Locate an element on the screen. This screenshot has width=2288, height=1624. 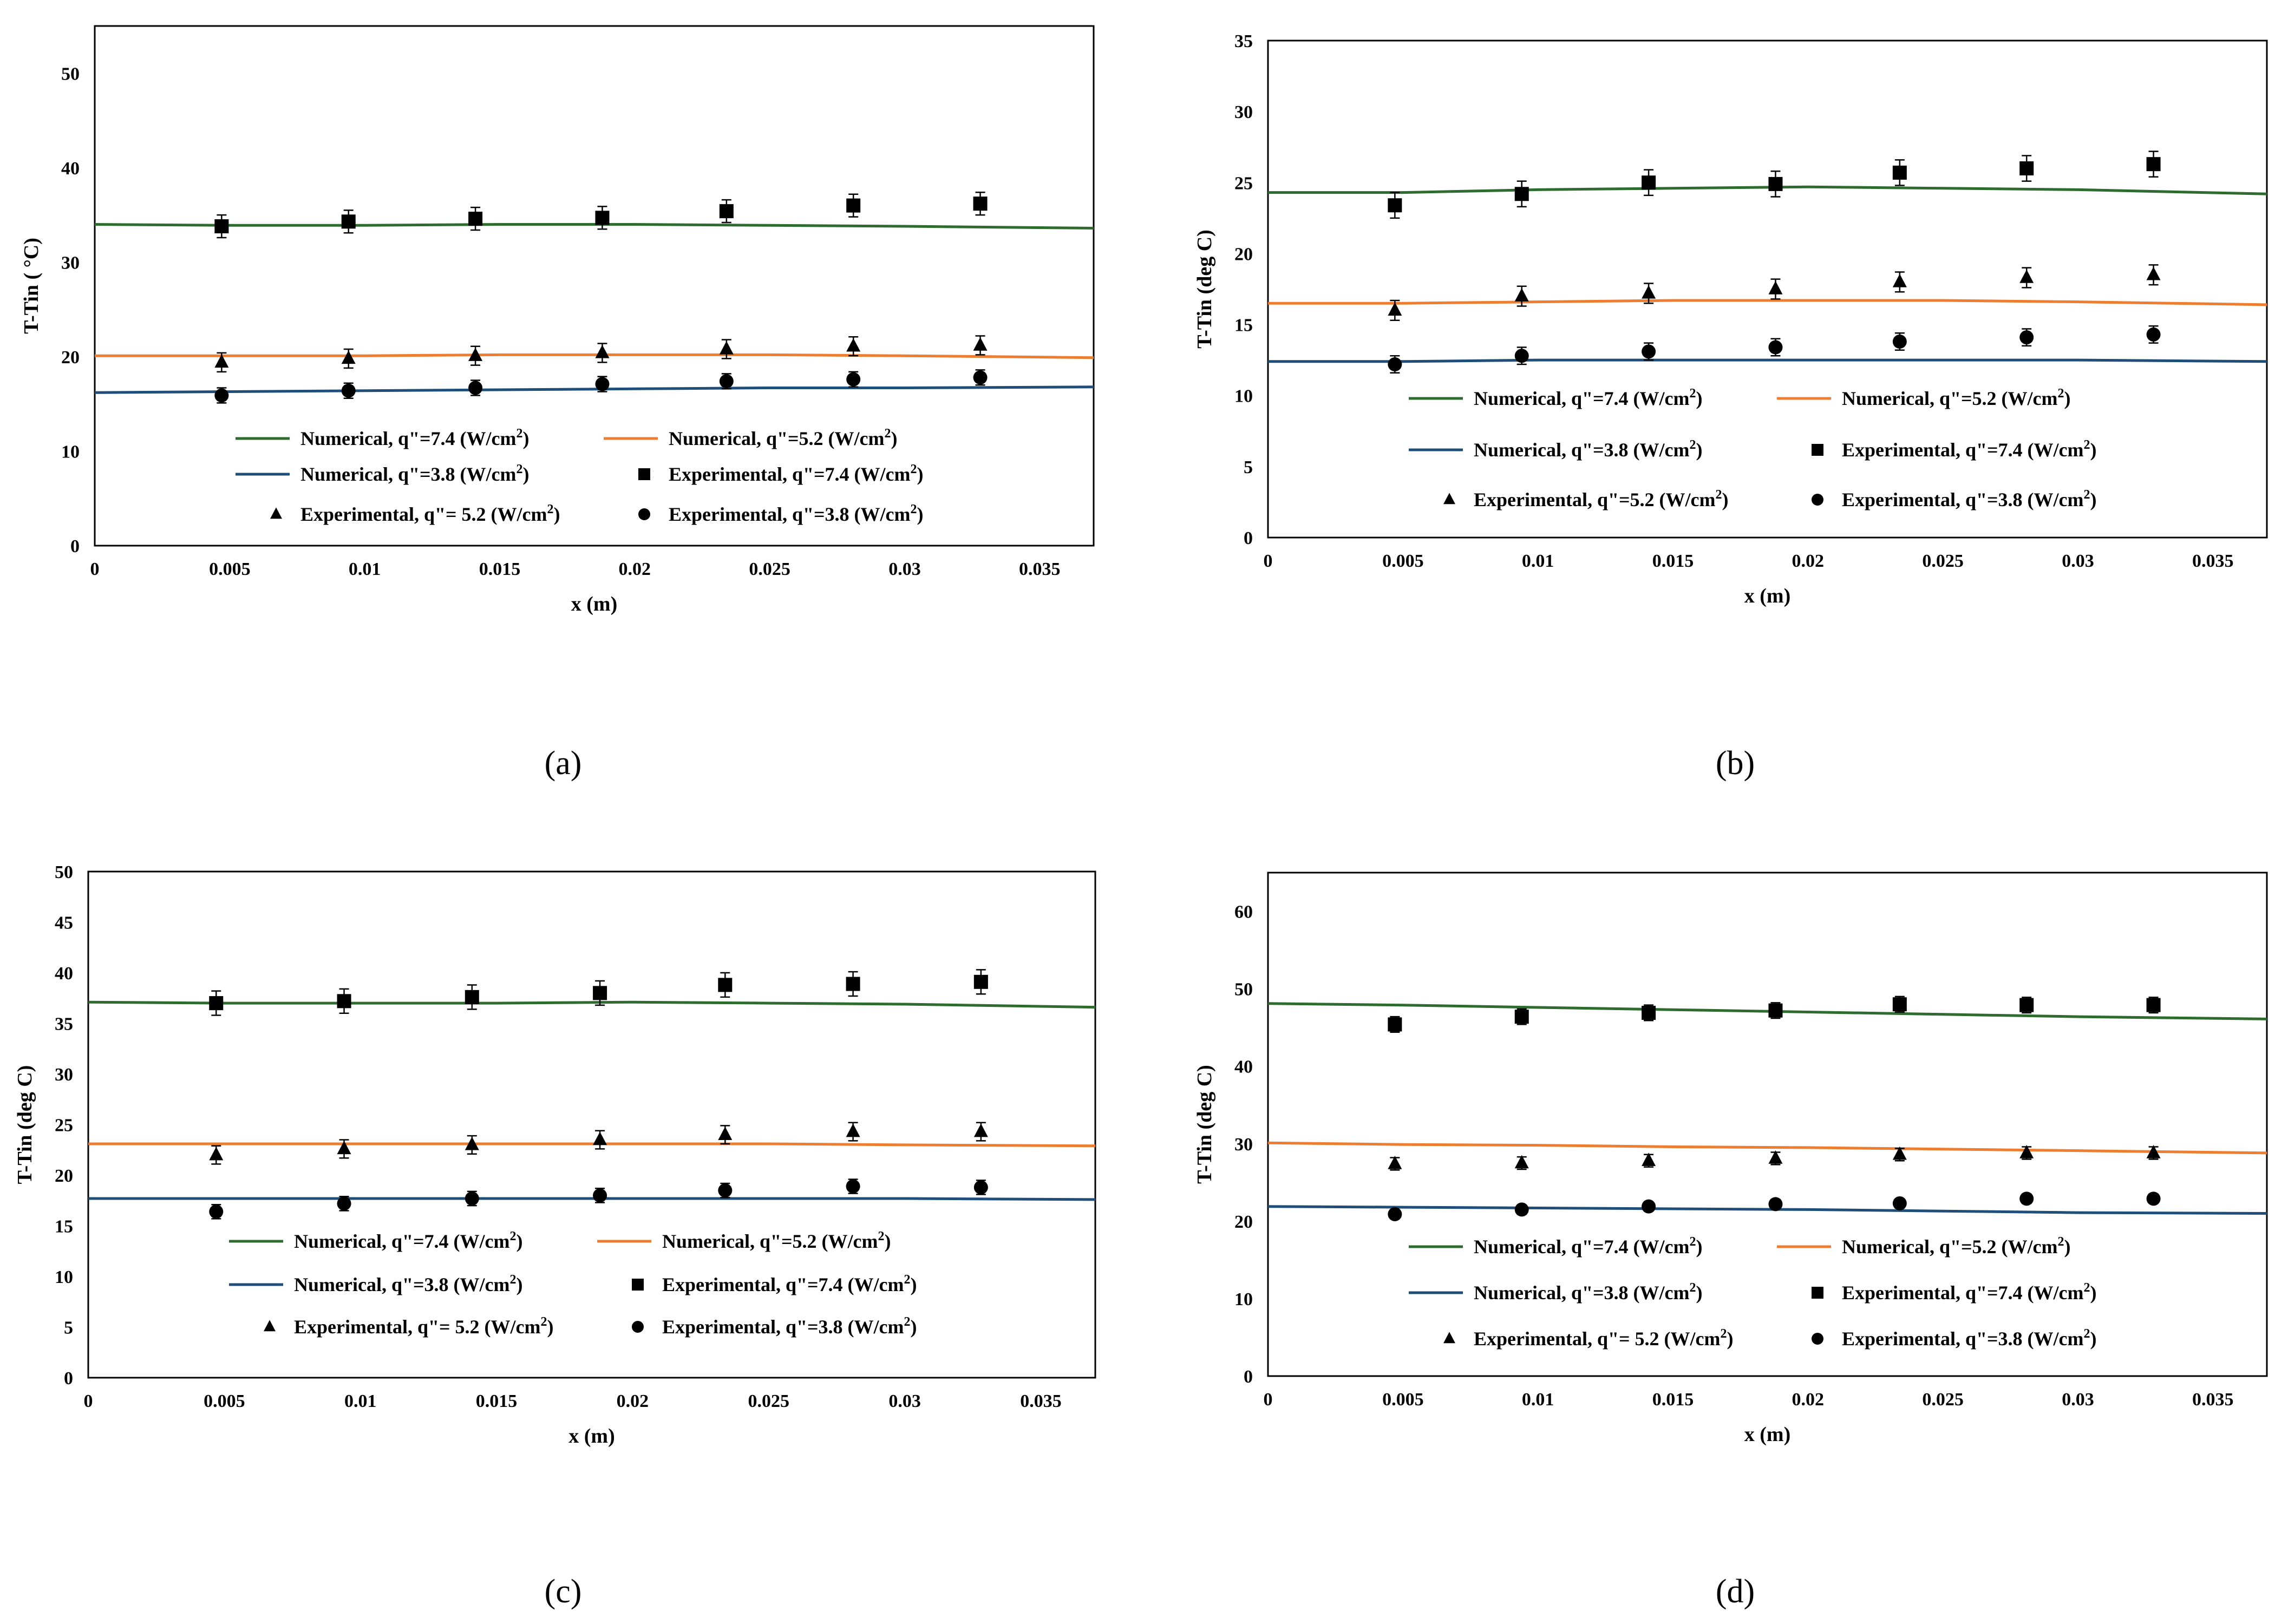
y-axis-label: T-Tin ( °C) is located at coordinates (31, 286).